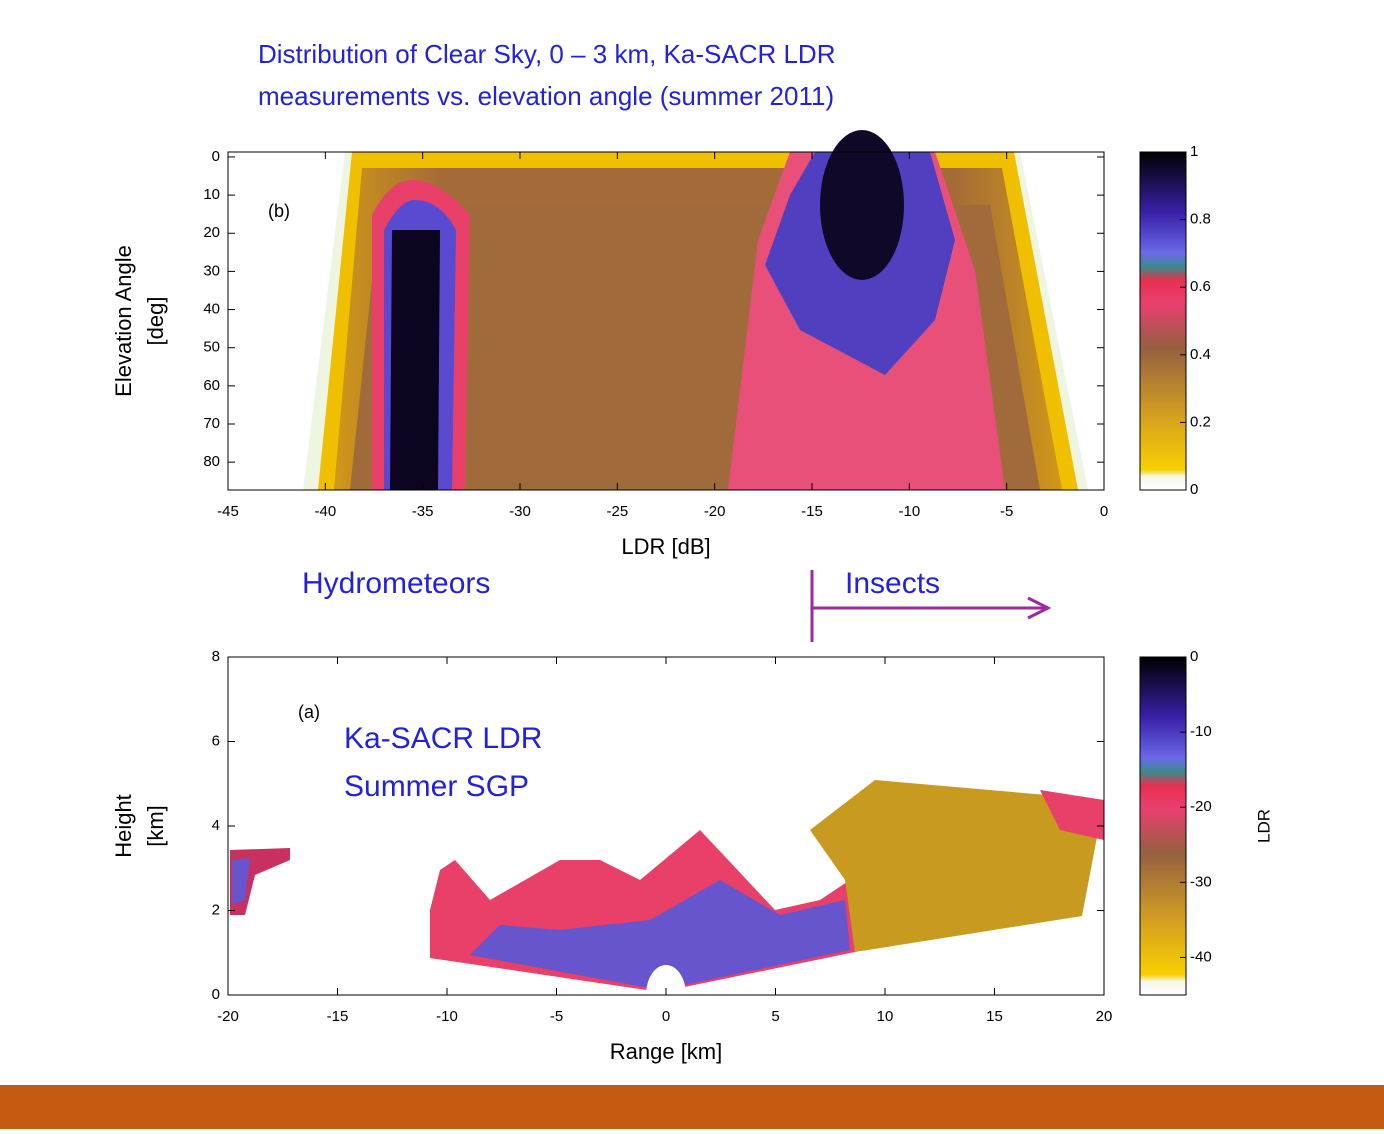 This screenshot has height=1134, width=1384. I want to click on x-tick-label: -35, so click(423, 511).